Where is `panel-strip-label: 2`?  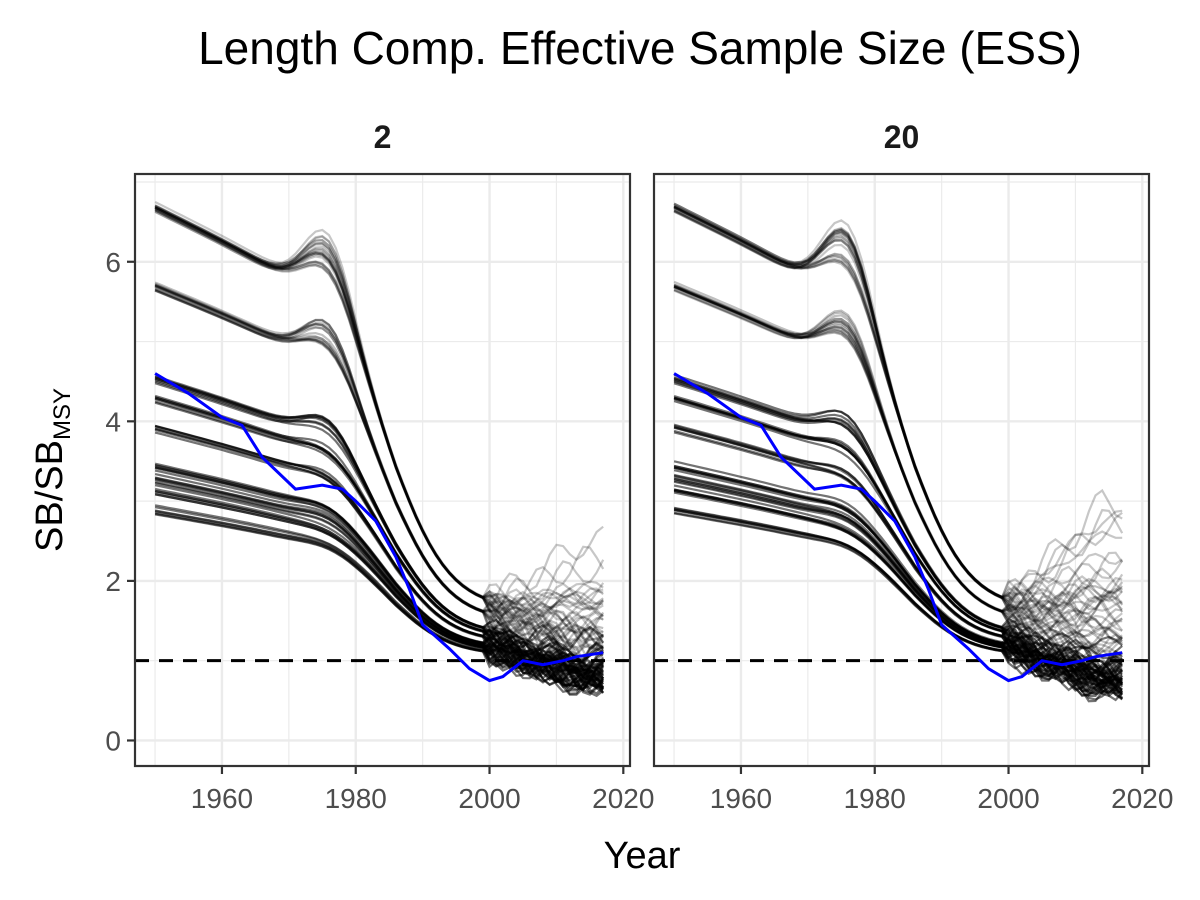 panel-strip-label: 2 is located at coordinates (383, 137).